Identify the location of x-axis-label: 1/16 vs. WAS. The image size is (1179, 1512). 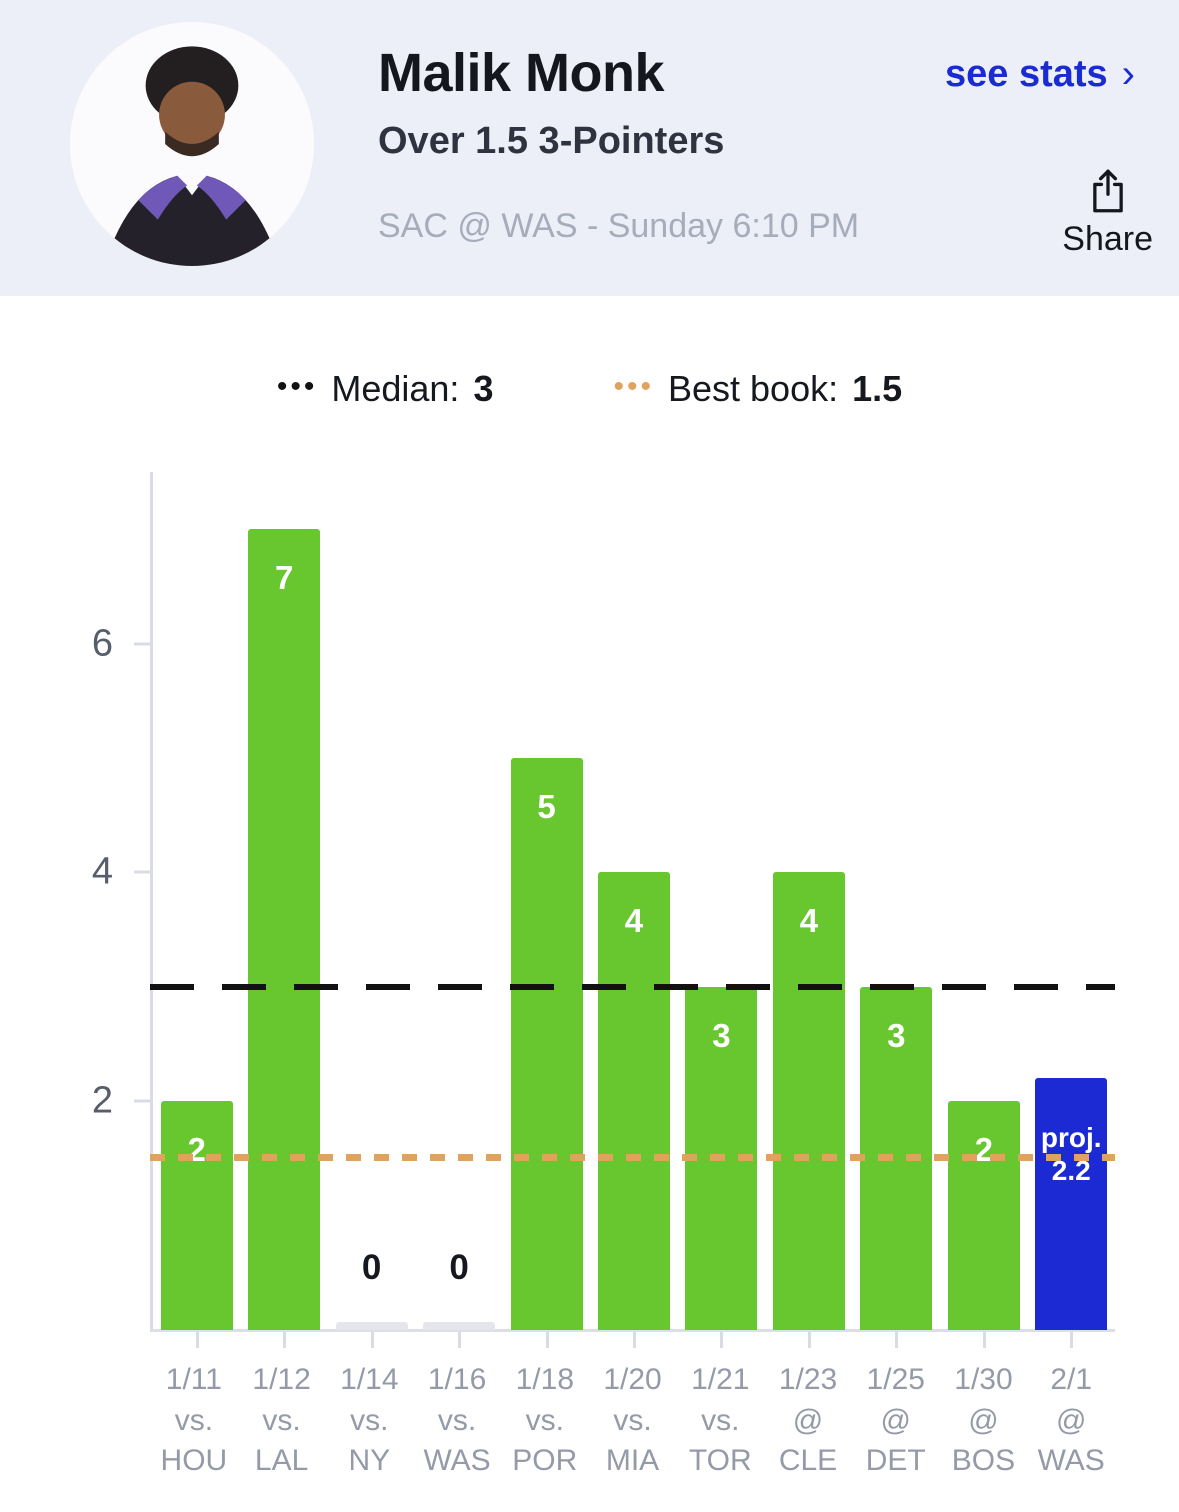
(457, 1420).